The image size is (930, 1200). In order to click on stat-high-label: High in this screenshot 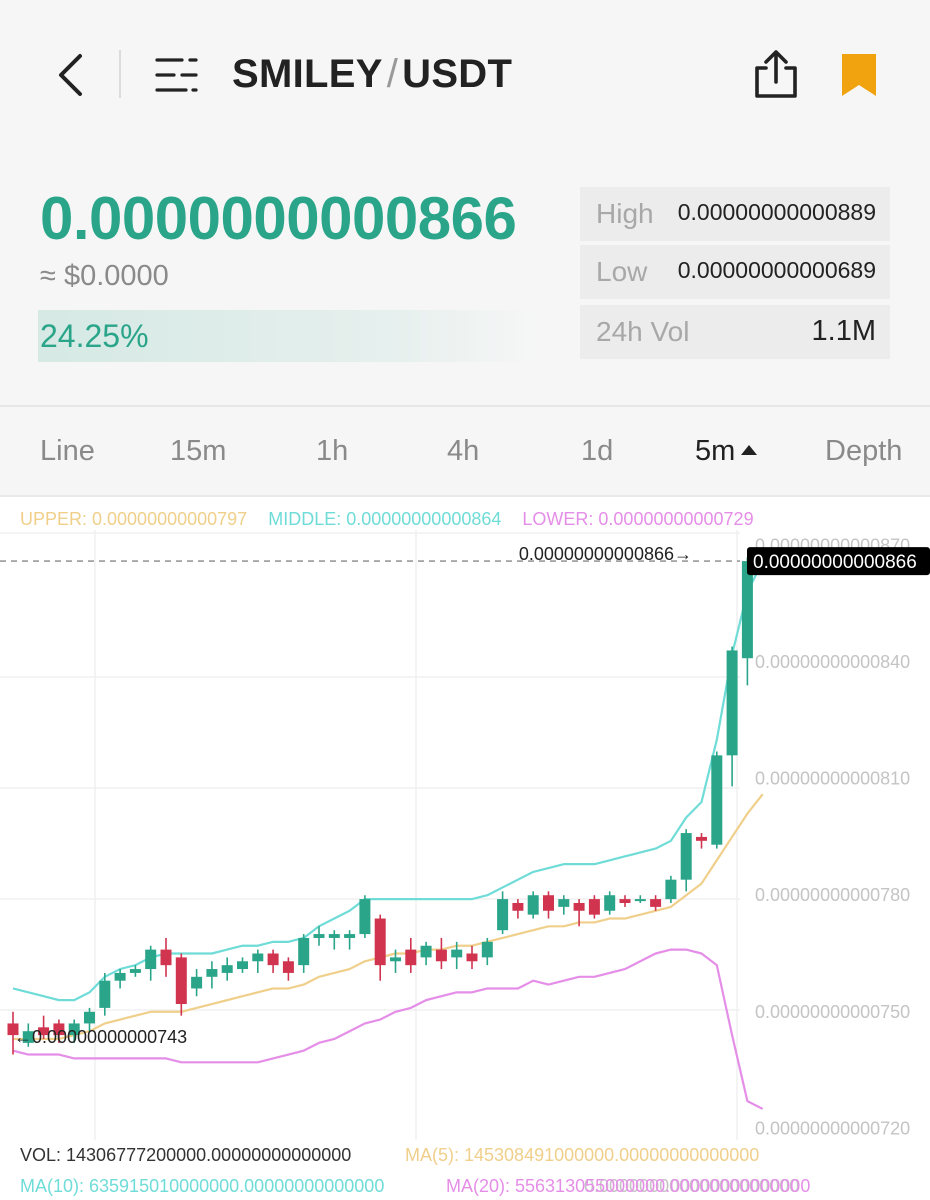, I will do `click(625, 213)`.